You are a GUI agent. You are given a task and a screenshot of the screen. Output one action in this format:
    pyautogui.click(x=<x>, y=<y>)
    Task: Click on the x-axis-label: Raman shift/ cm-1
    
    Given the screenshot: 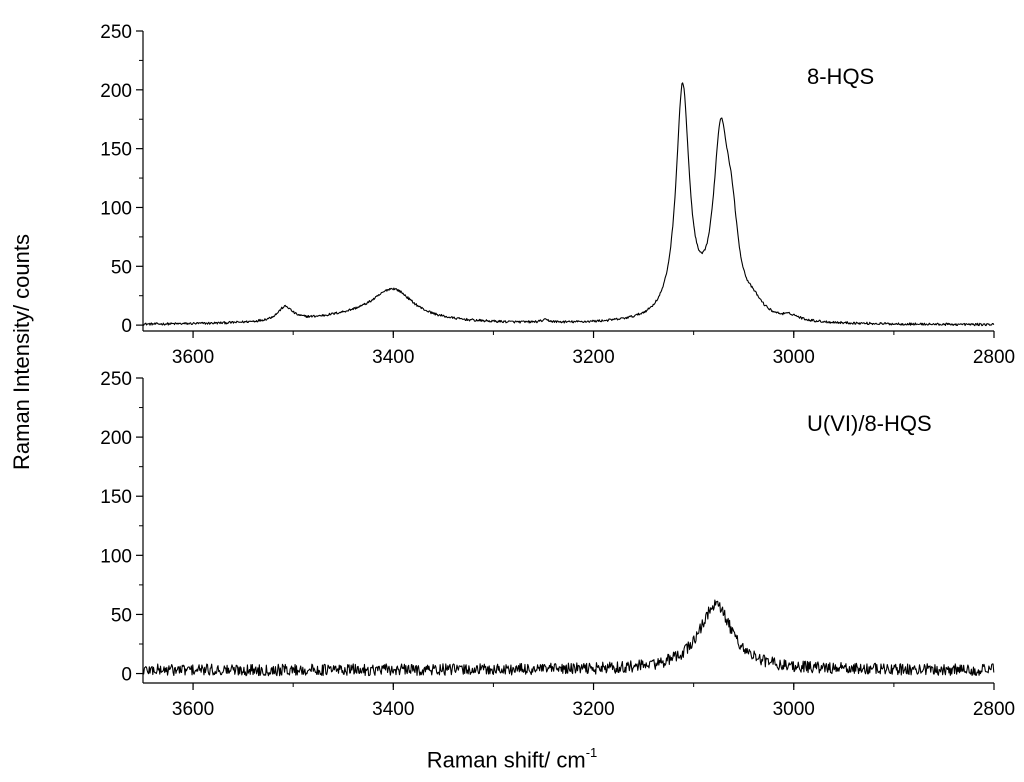 What is the action you would take?
    pyautogui.click(x=512, y=759)
    